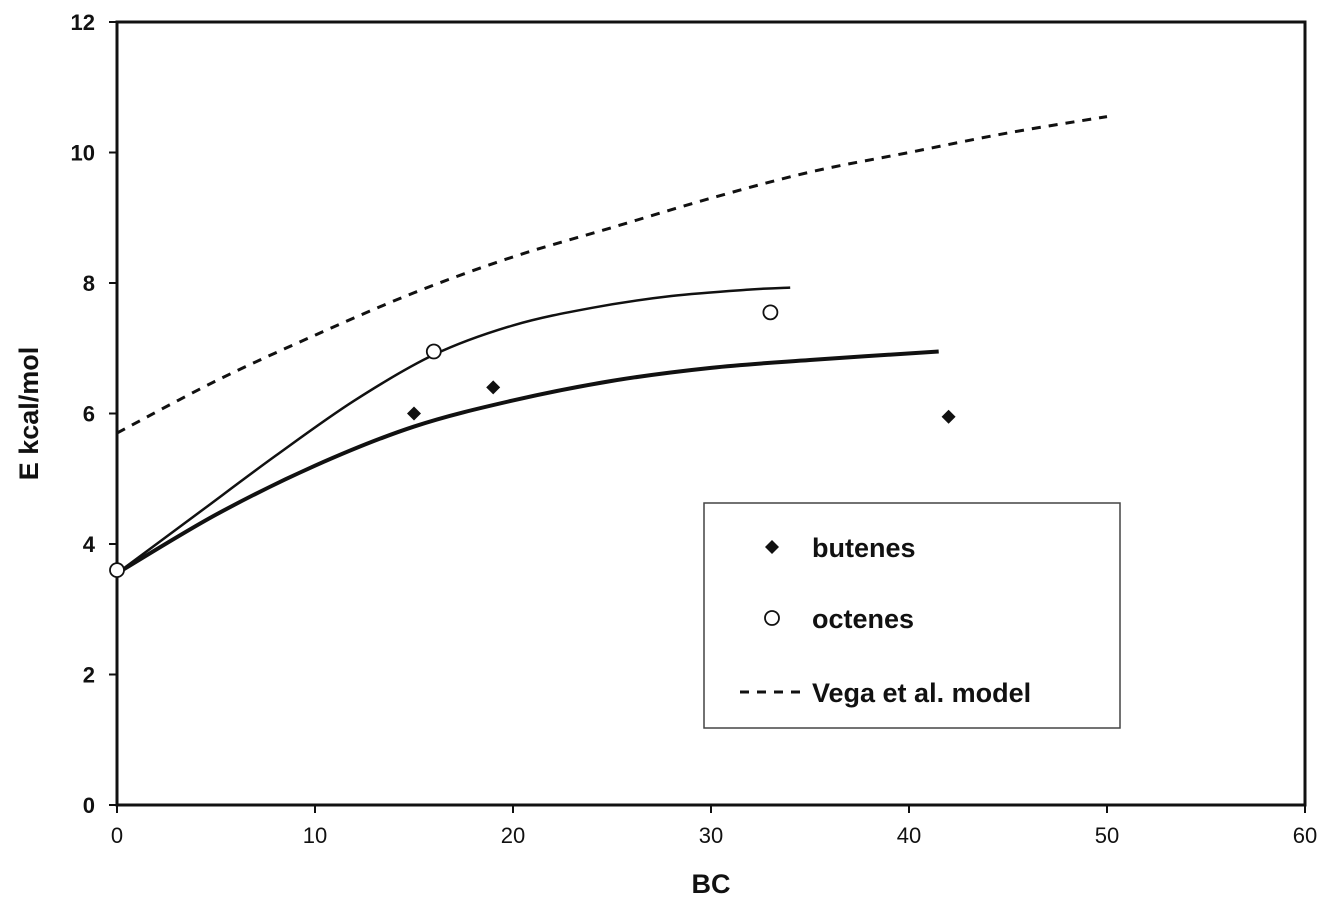 The height and width of the screenshot is (913, 1326). I want to click on y-tick-label: 6, so click(89, 414).